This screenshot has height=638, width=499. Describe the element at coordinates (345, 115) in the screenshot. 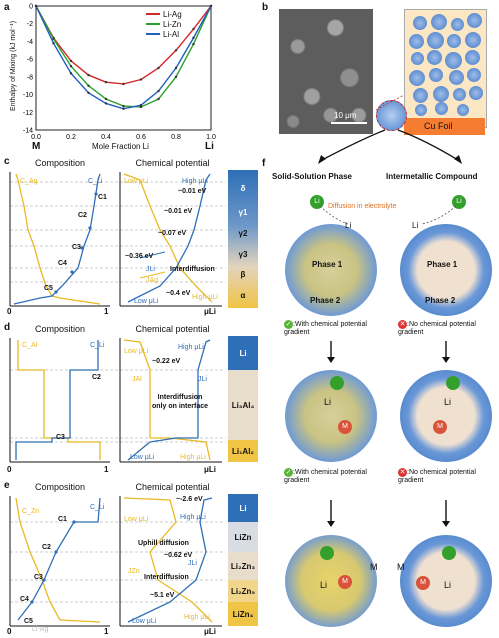

I see `scalebar-text: 10 μm` at that location.